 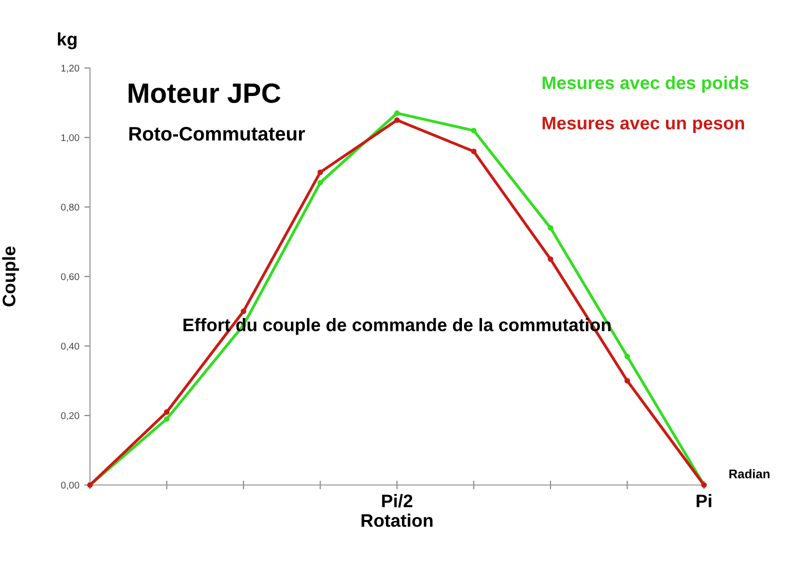 What do you see at coordinates (204, 93) in the screenshot?
I see `chart-title: Moteur JPC` at bounding box center [204, 93].